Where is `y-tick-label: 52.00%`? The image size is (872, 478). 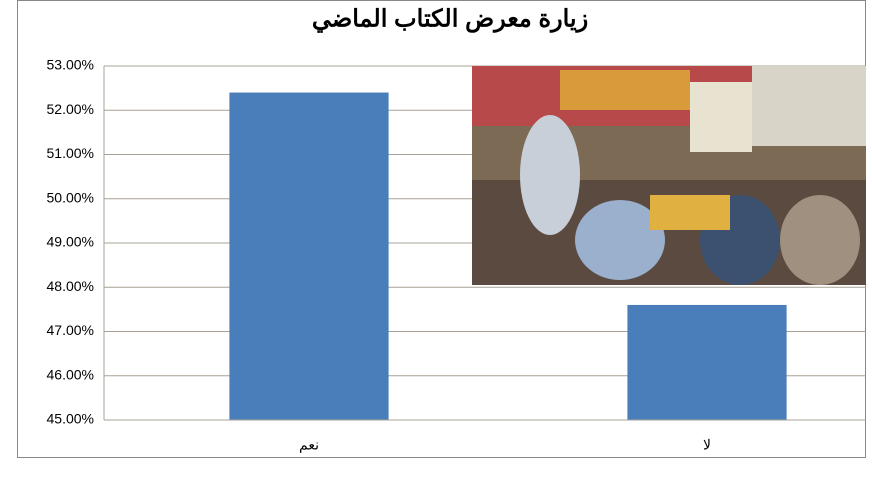 y-tick-label: 52.00% is located at coordinates (70, 109).